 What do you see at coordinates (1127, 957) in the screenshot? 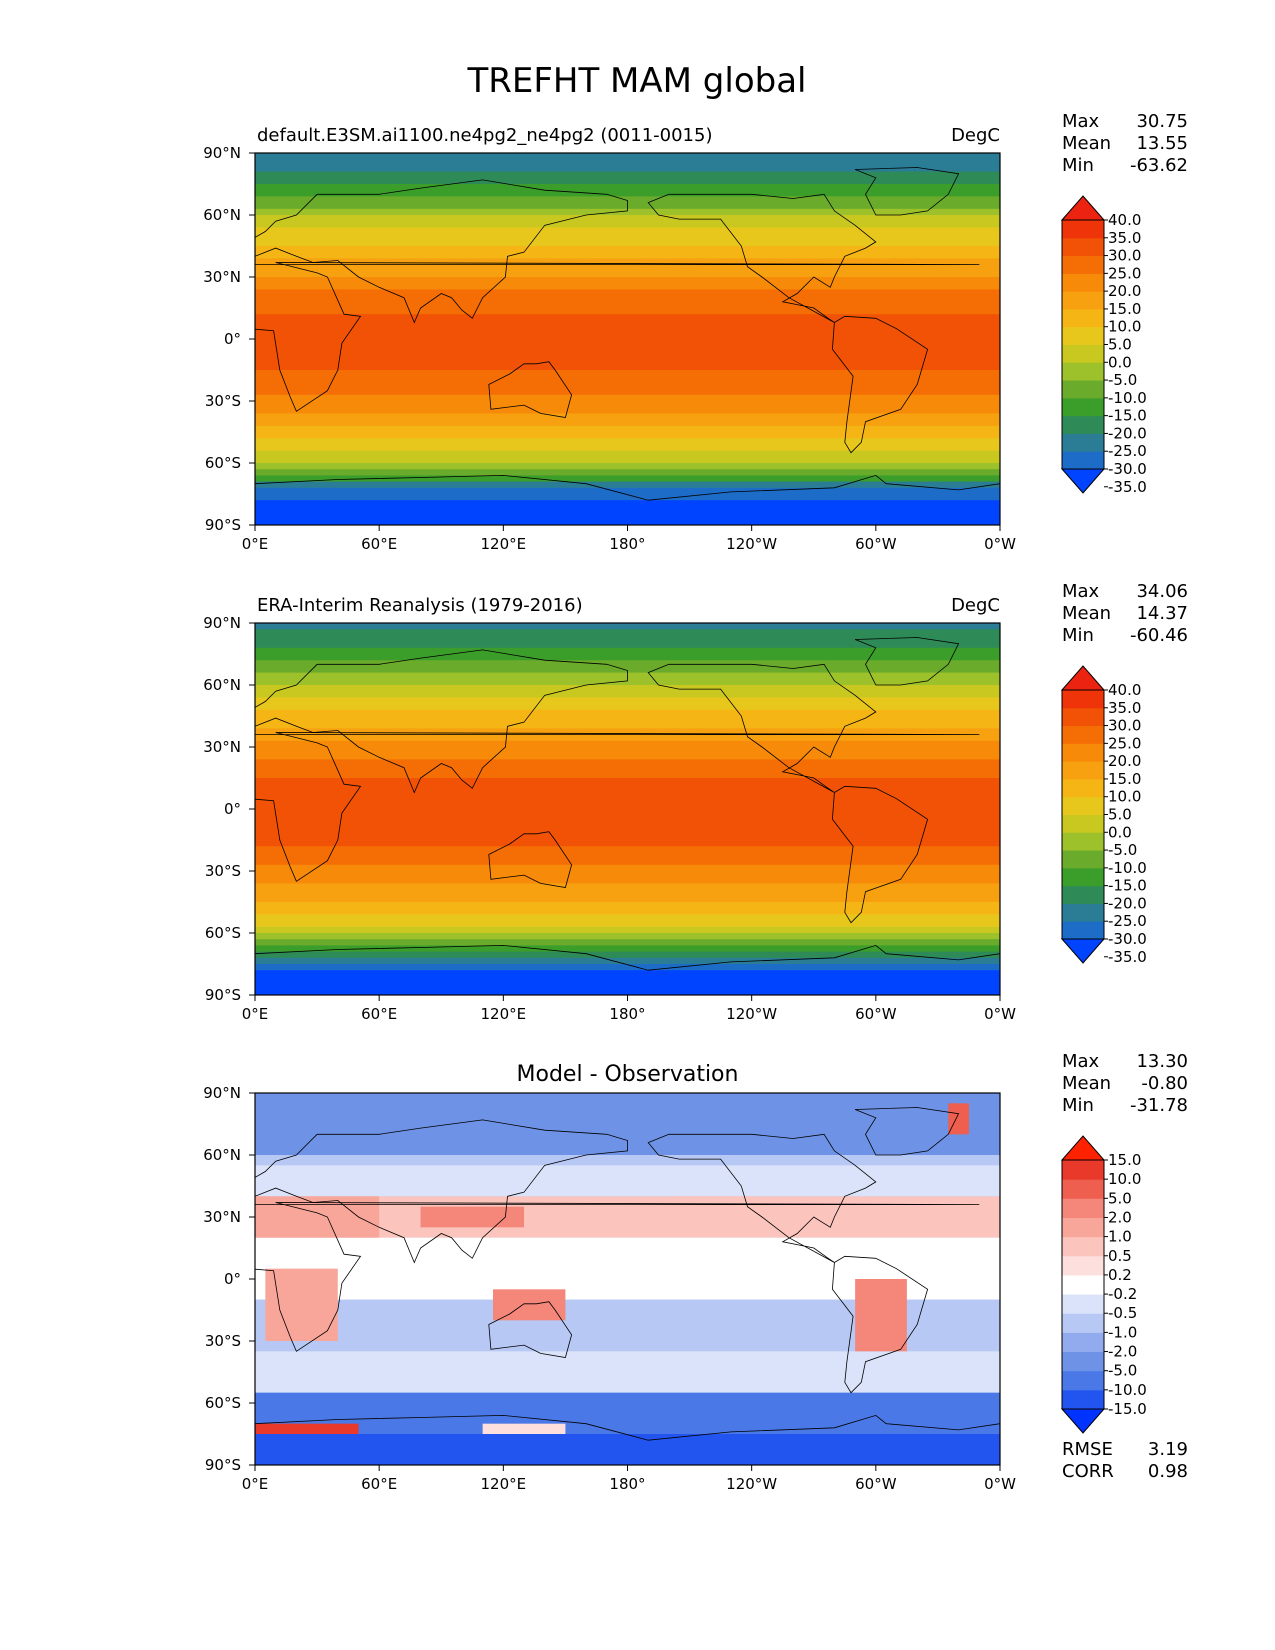
I see `colorbar-label: -35.0` at bounding box center [1127, 957].